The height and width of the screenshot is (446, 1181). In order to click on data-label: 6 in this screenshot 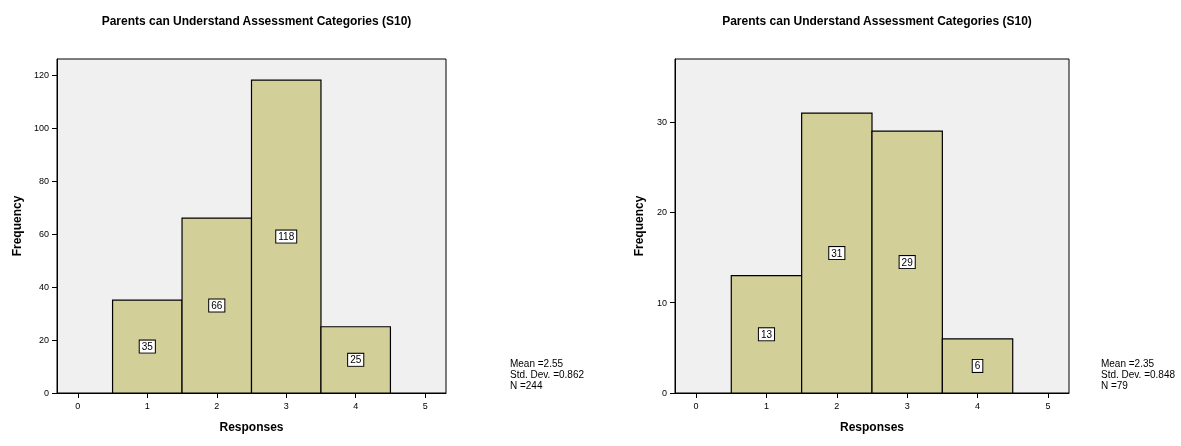, I will do `click(977, 366)`.